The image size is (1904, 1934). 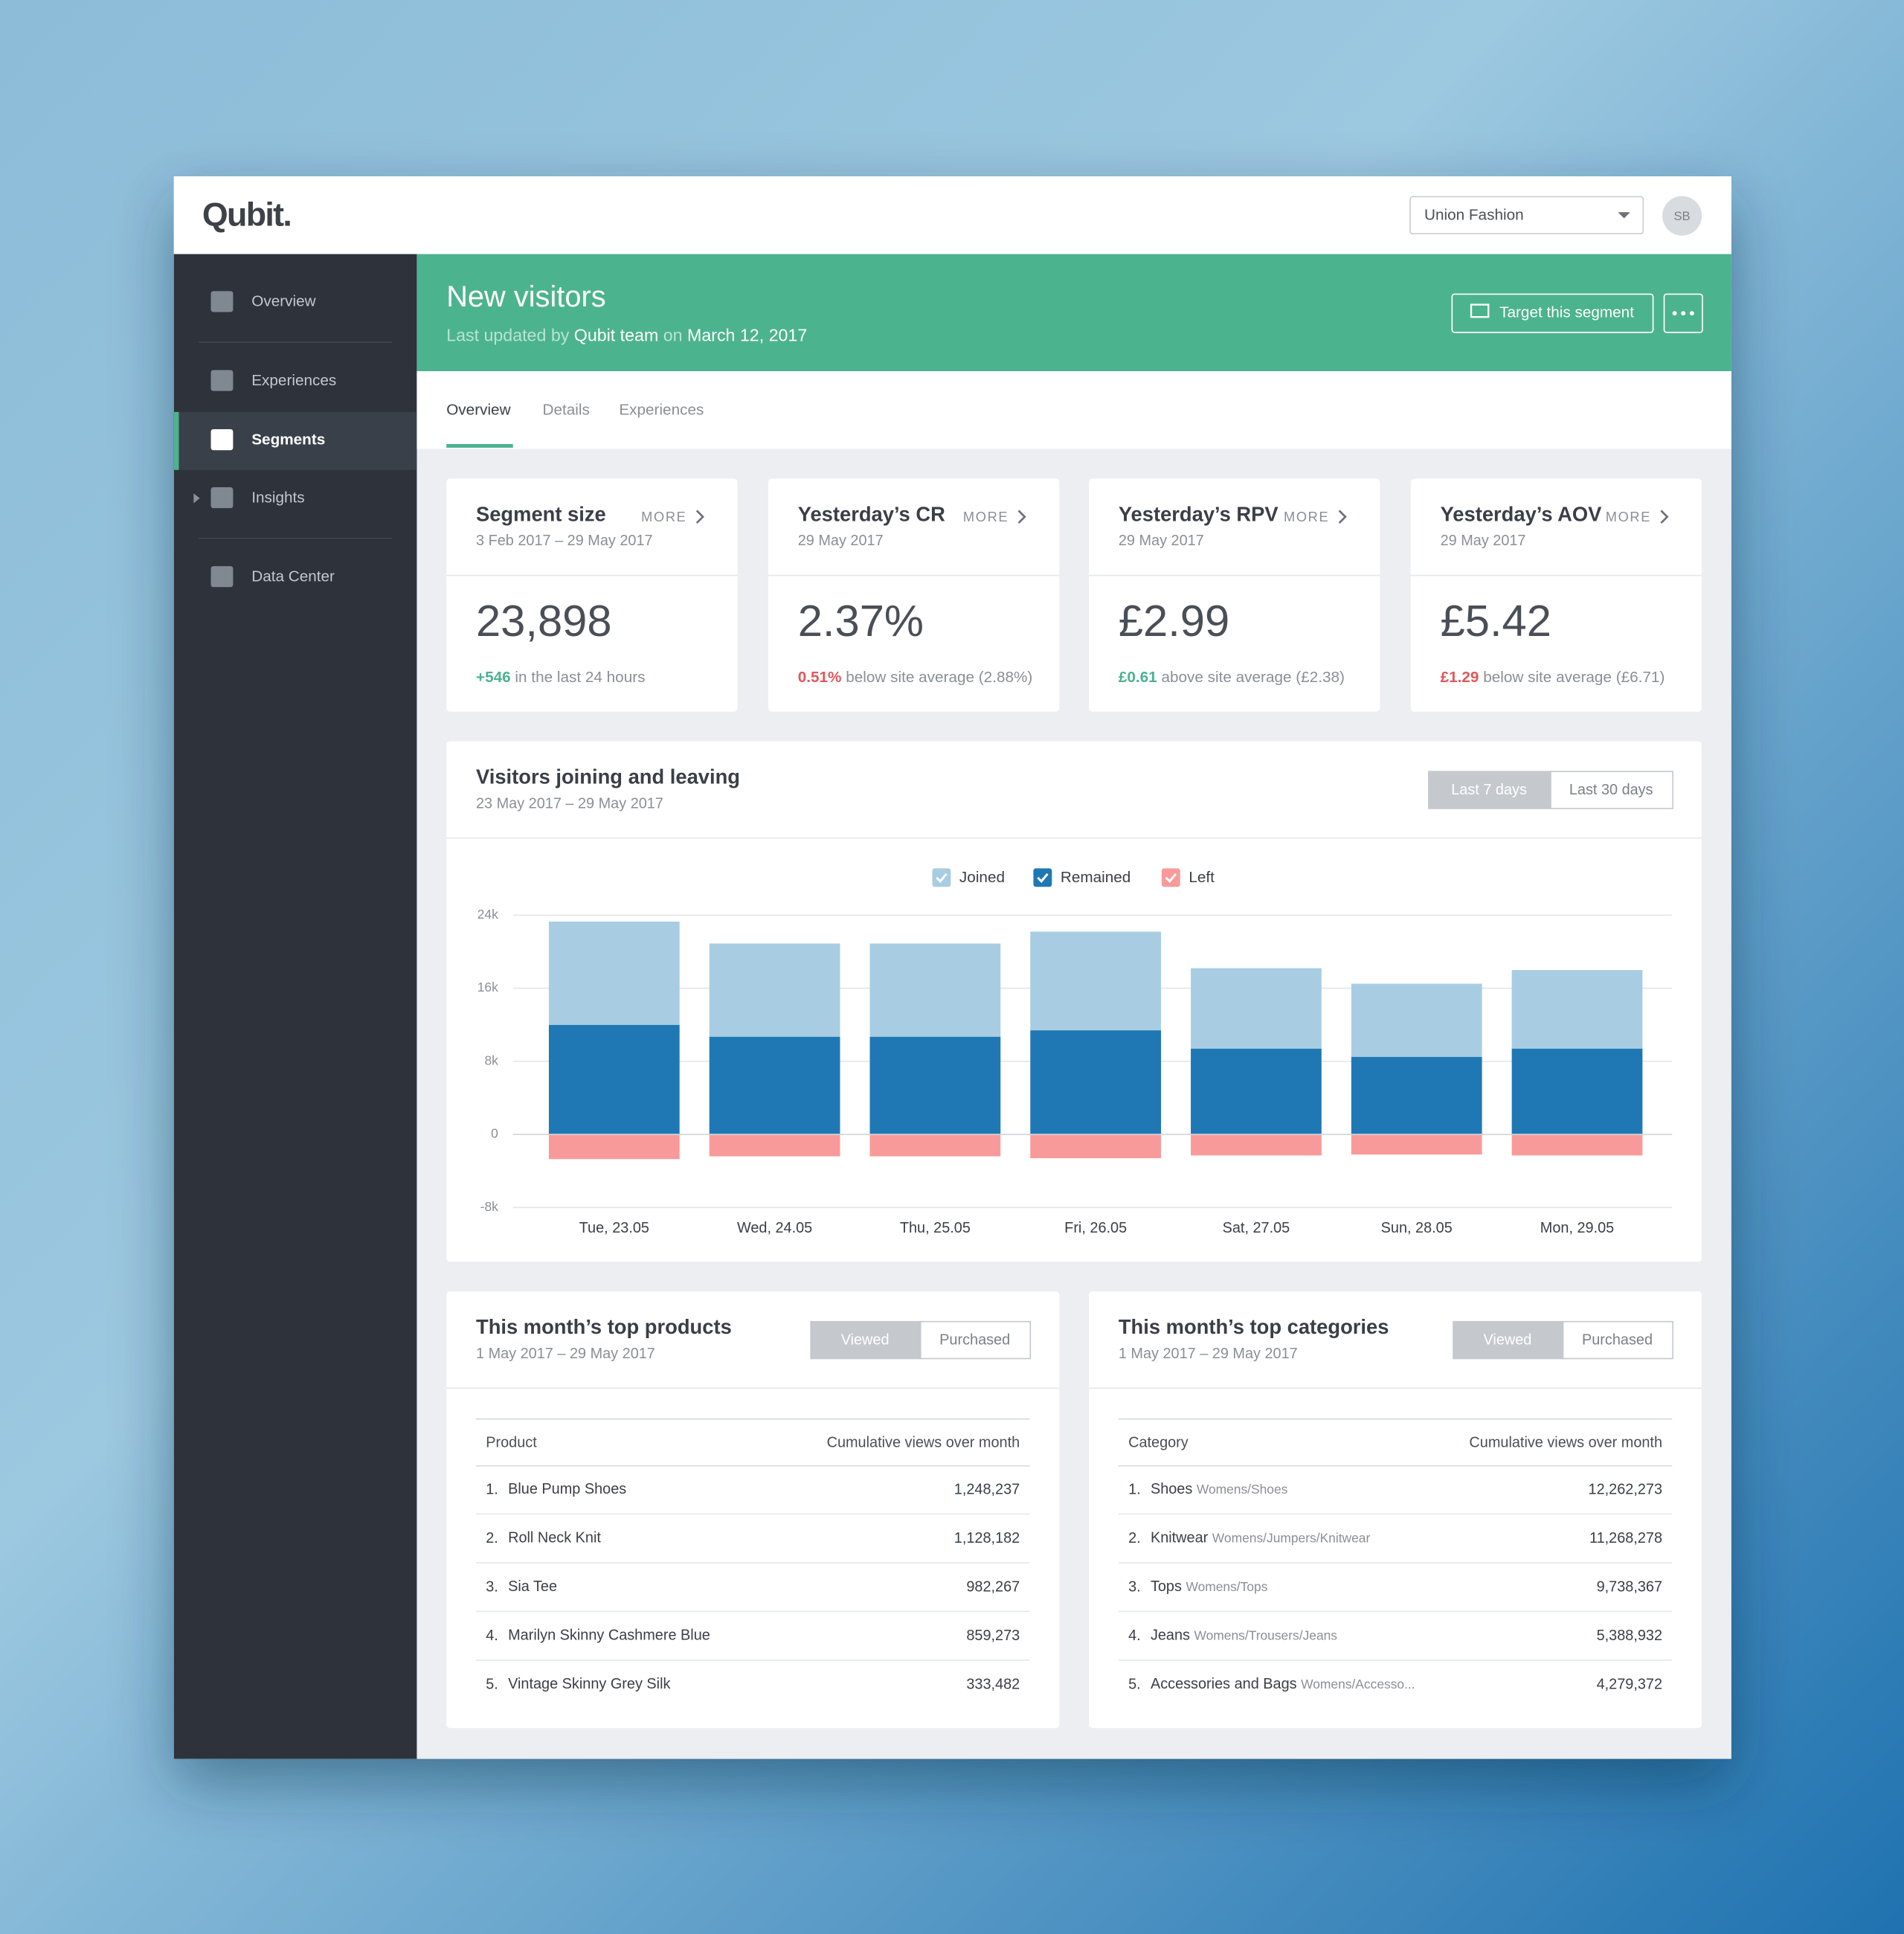 What do you see at coordinates (491, 1060) in the screenshot?
I see `y-tick-label: 8k` at bounding box center [491, 1060].